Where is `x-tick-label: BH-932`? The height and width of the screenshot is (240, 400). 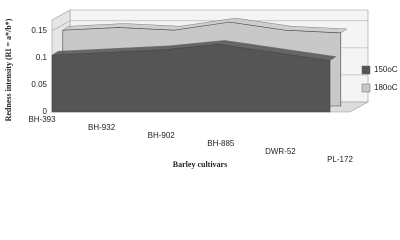 x-tick-label: BH-932 is located at coordinates (102, 127).